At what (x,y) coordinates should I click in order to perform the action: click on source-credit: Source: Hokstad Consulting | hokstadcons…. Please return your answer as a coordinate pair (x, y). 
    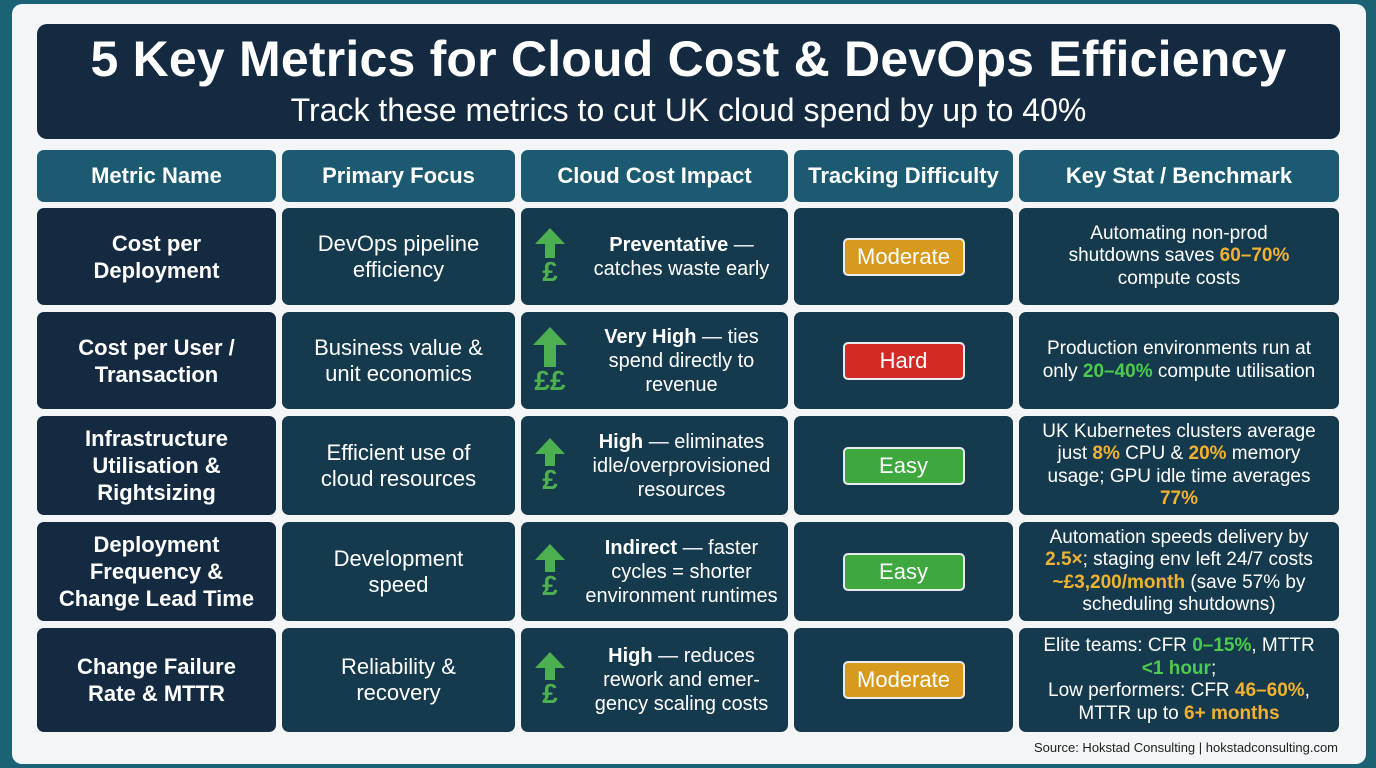
    Looking at the image, I should click on (1186, 747).